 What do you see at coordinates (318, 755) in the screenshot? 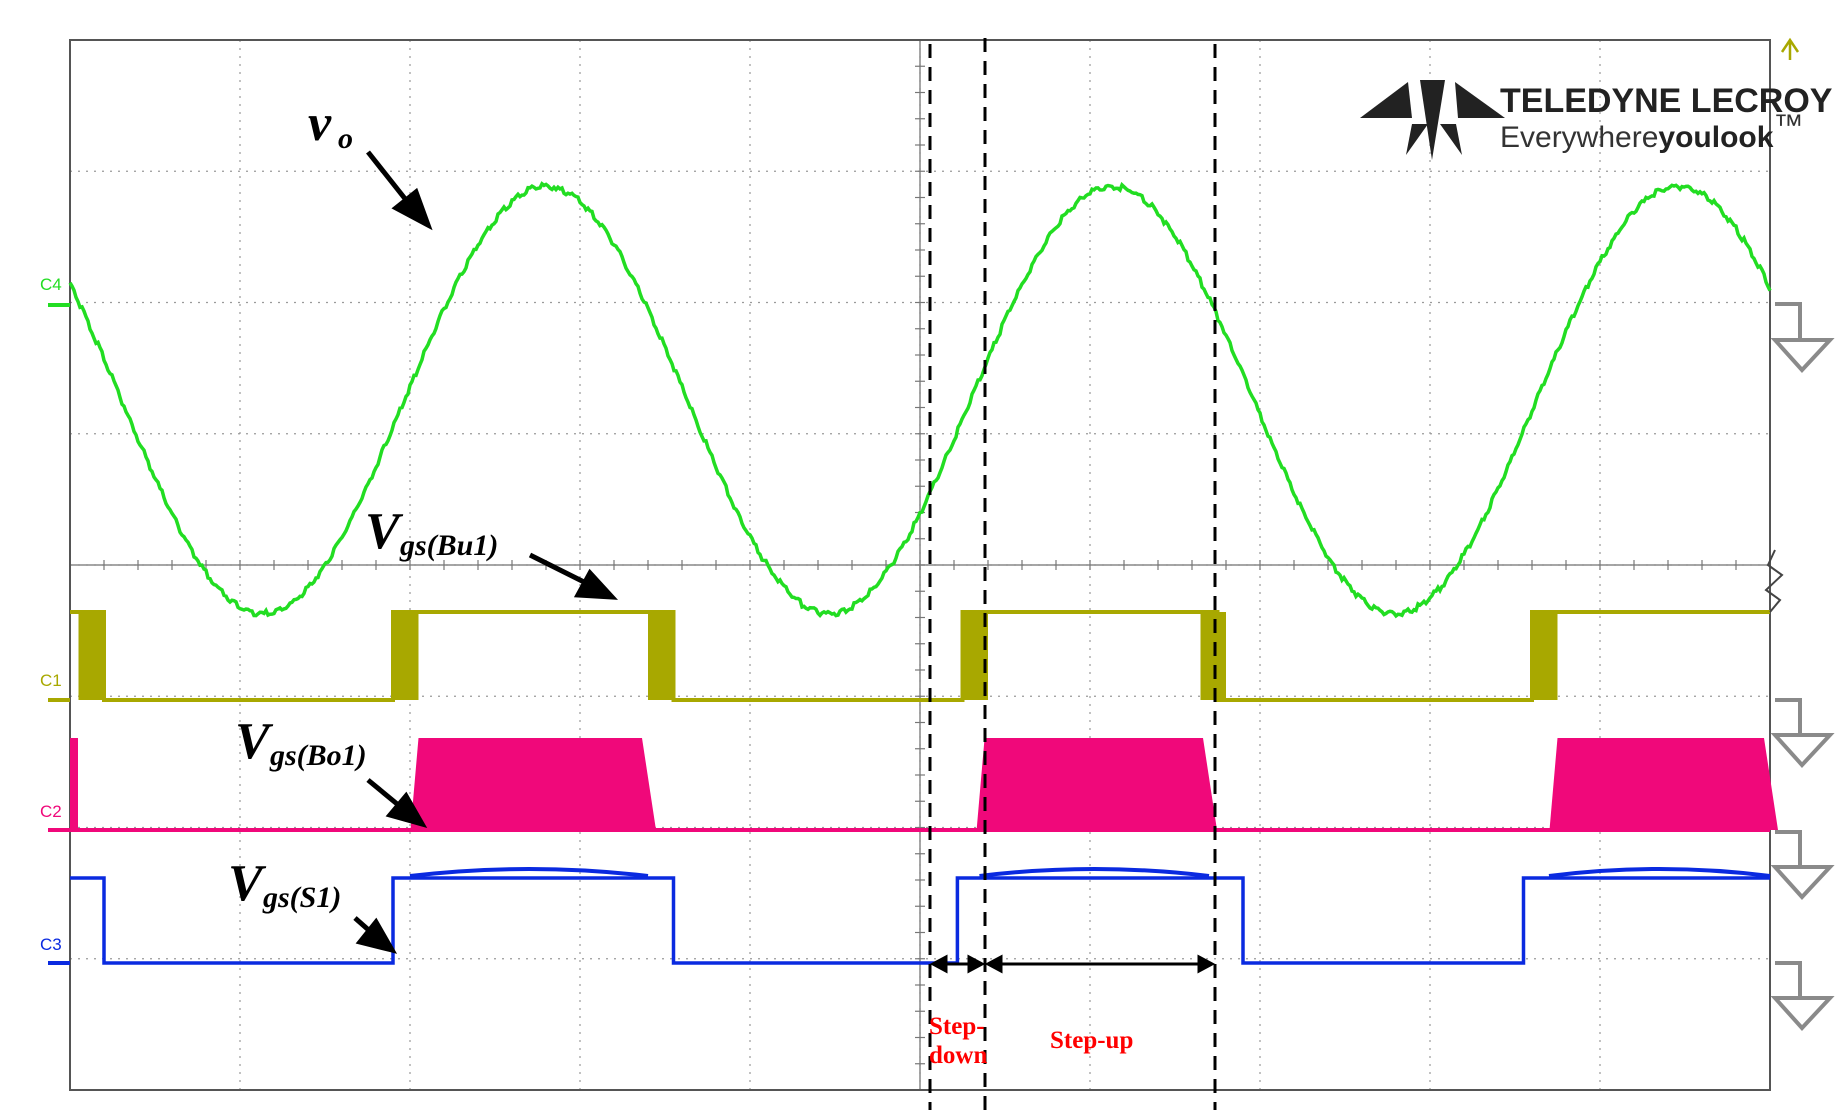
I see `label-bo1-sub: gs(Bo1)` at bounding box center [318, 755].